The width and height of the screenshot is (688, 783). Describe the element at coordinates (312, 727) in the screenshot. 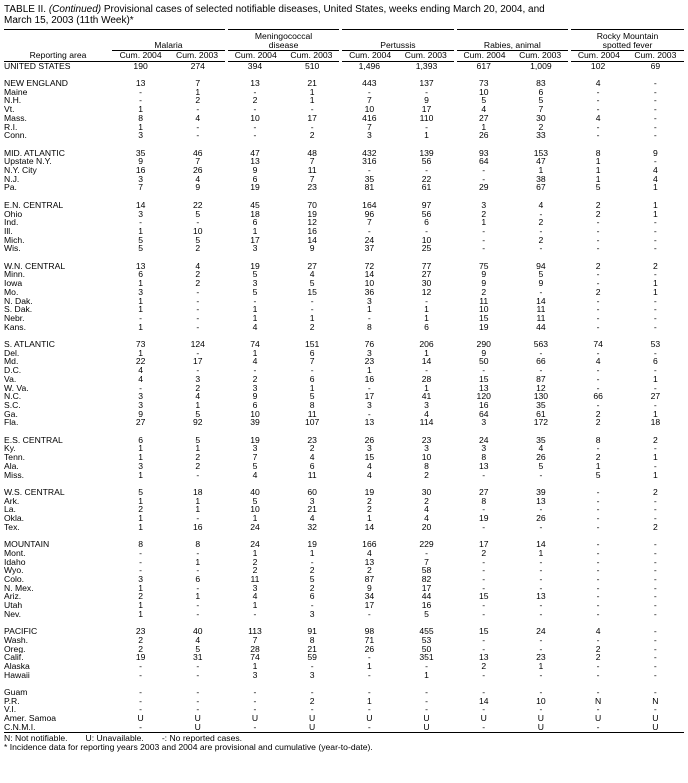

I see `value-cell: U` at that location.